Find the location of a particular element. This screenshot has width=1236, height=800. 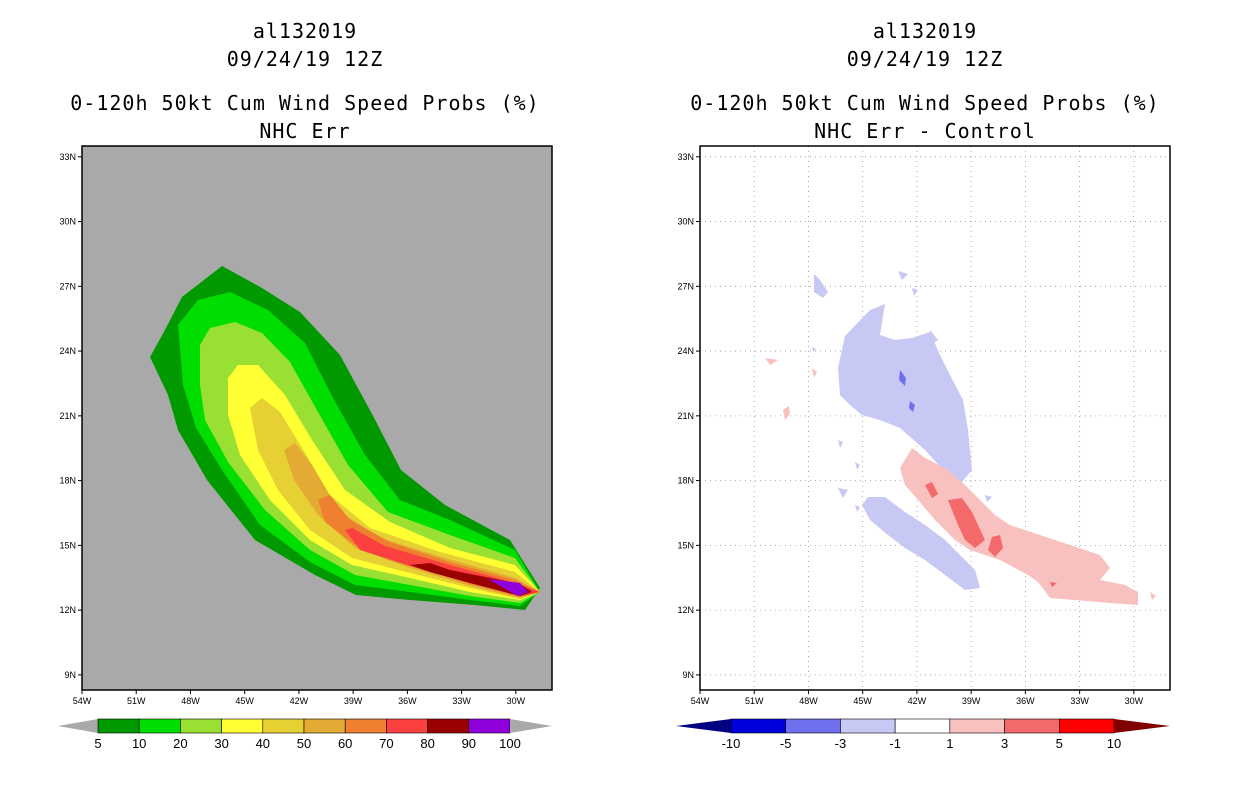

colorbar-label: 20 is located at coordinates (180, 743).